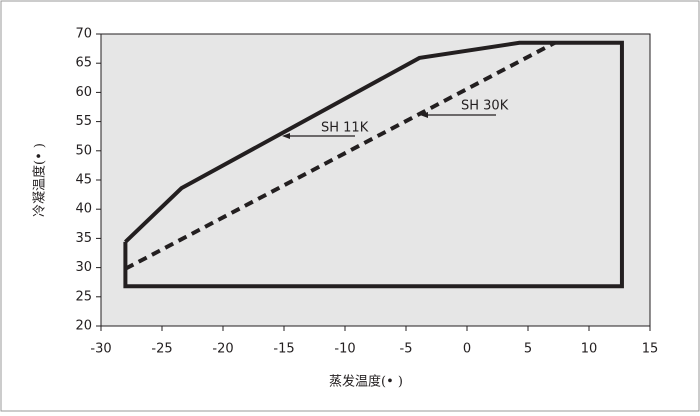 The height and width of the screenshot is (416, 700). What do you see at coordinates (345, 128) in the screenshot?
I see `annotation: SH 11K` at bounding box center [345, 128].